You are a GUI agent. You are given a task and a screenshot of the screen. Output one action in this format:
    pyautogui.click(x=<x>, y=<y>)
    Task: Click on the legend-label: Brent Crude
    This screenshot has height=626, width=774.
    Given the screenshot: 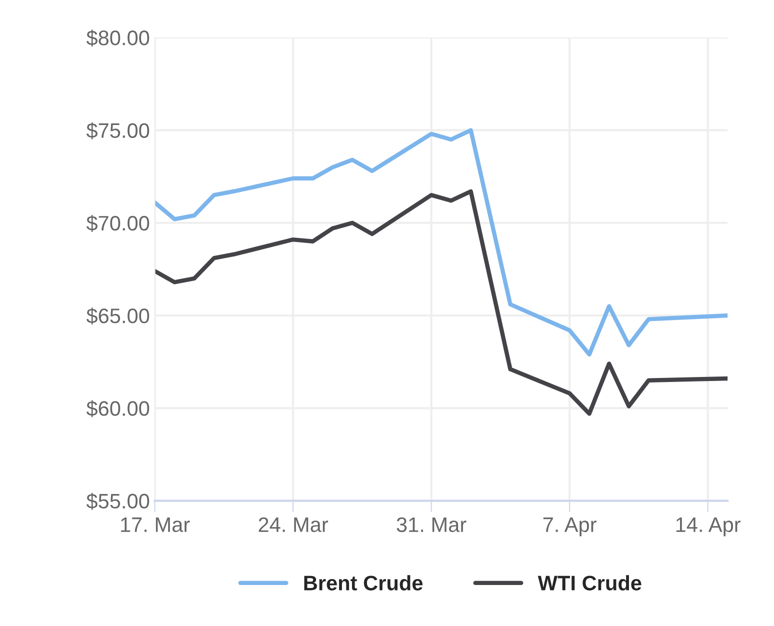 What is the action you would take?
    pyautogui.click(x=363, y=582)
    